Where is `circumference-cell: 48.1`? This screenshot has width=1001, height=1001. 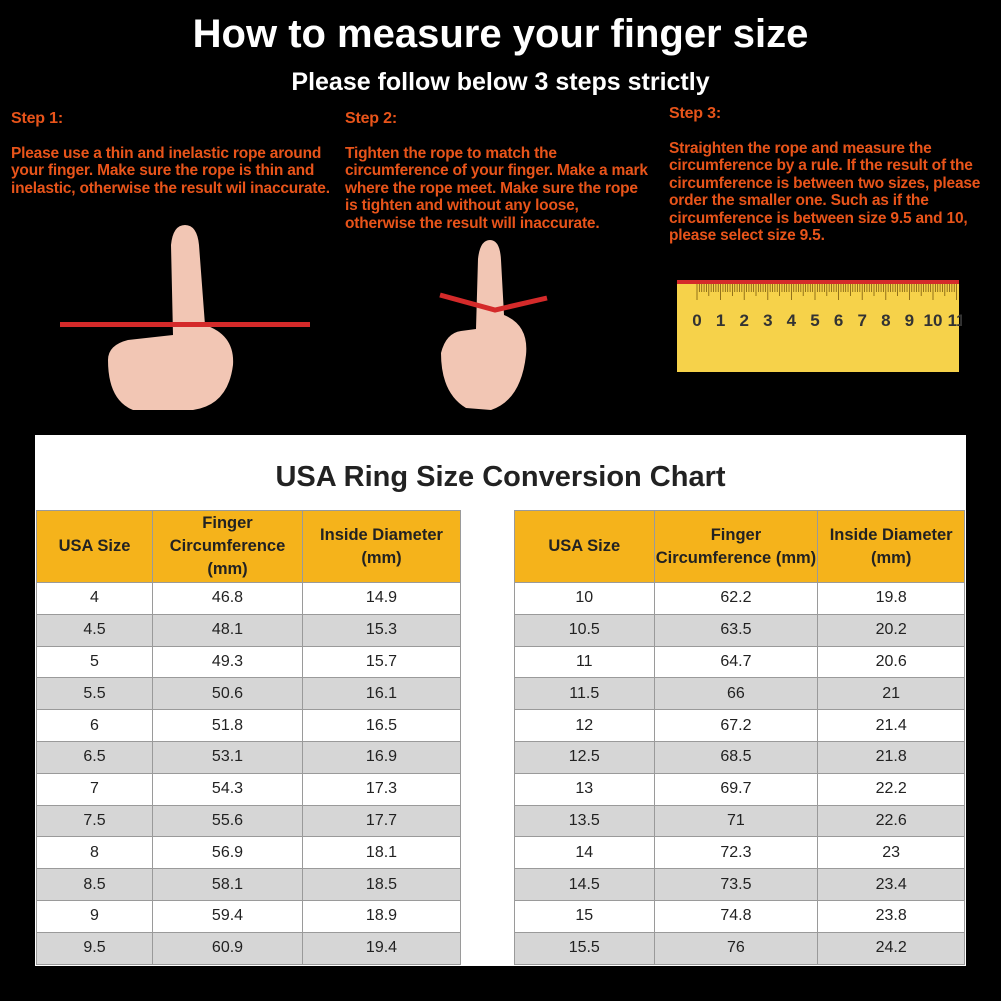 circumference-cell: 48.1 is located at coordinates (227, 630).